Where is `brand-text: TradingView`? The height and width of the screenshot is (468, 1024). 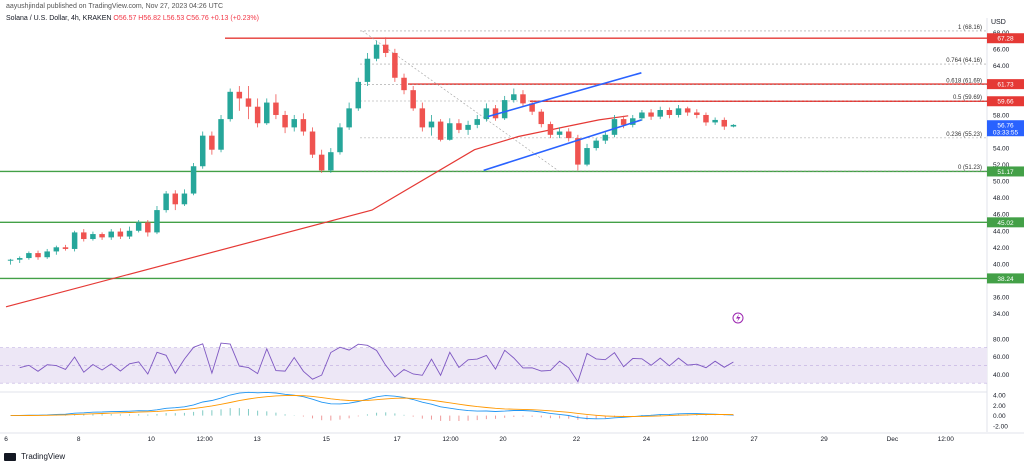 brand-text: TradingView is located at coordinates (43, 456).